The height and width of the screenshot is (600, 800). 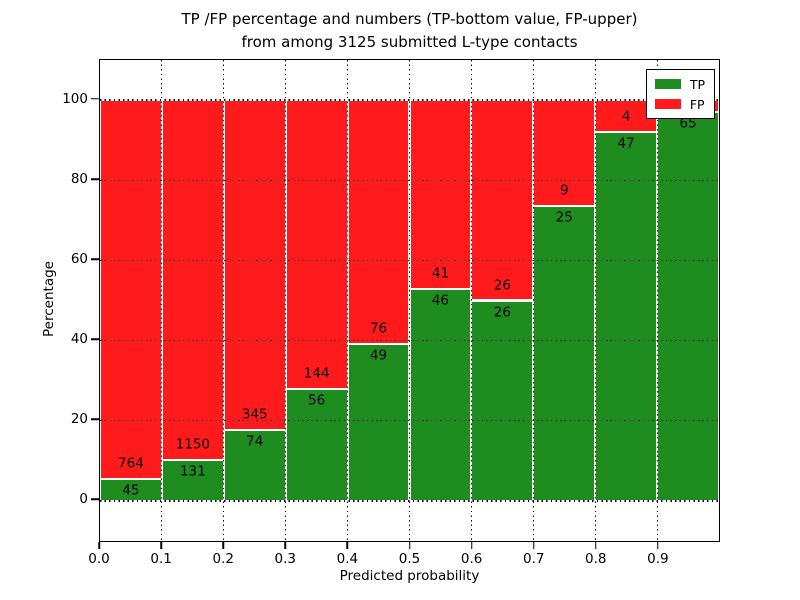 I want to click on tp-value-label: 56, so click(x=317, y=399).